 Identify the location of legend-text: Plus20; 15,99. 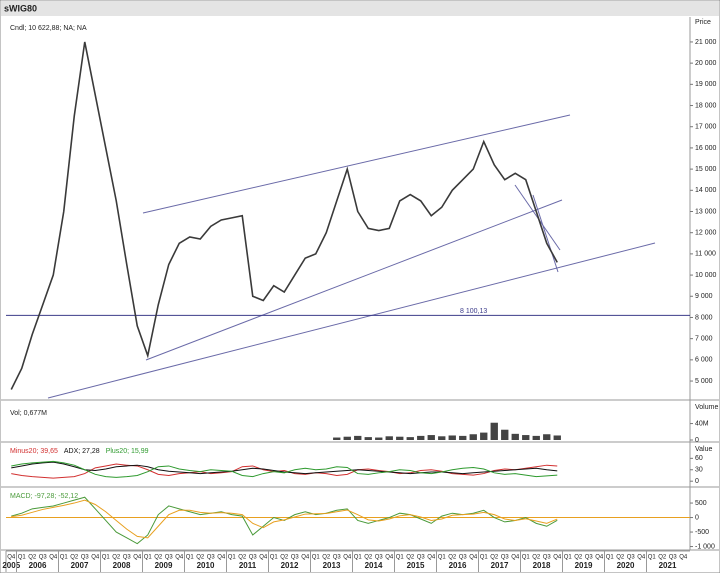
(127, 451).